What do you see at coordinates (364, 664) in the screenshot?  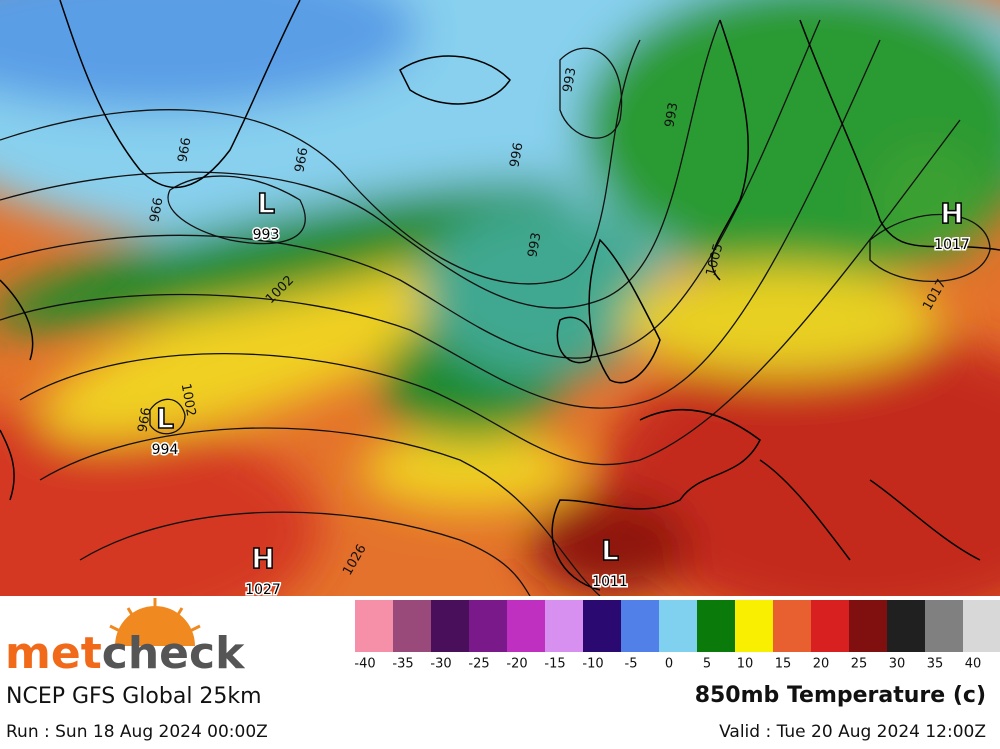 I see `legend-label: -40` at bounding box center [364, 664].